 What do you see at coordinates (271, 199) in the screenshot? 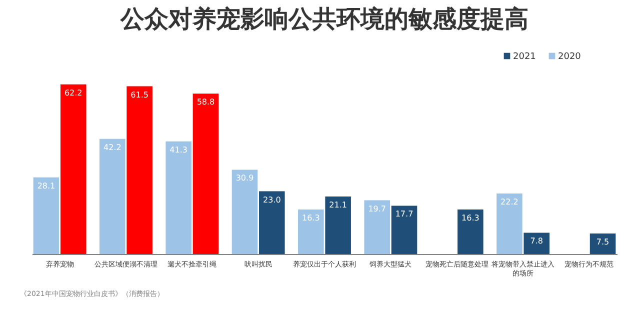
I see `data-label: 23.0` at bounding box center [271, 199].